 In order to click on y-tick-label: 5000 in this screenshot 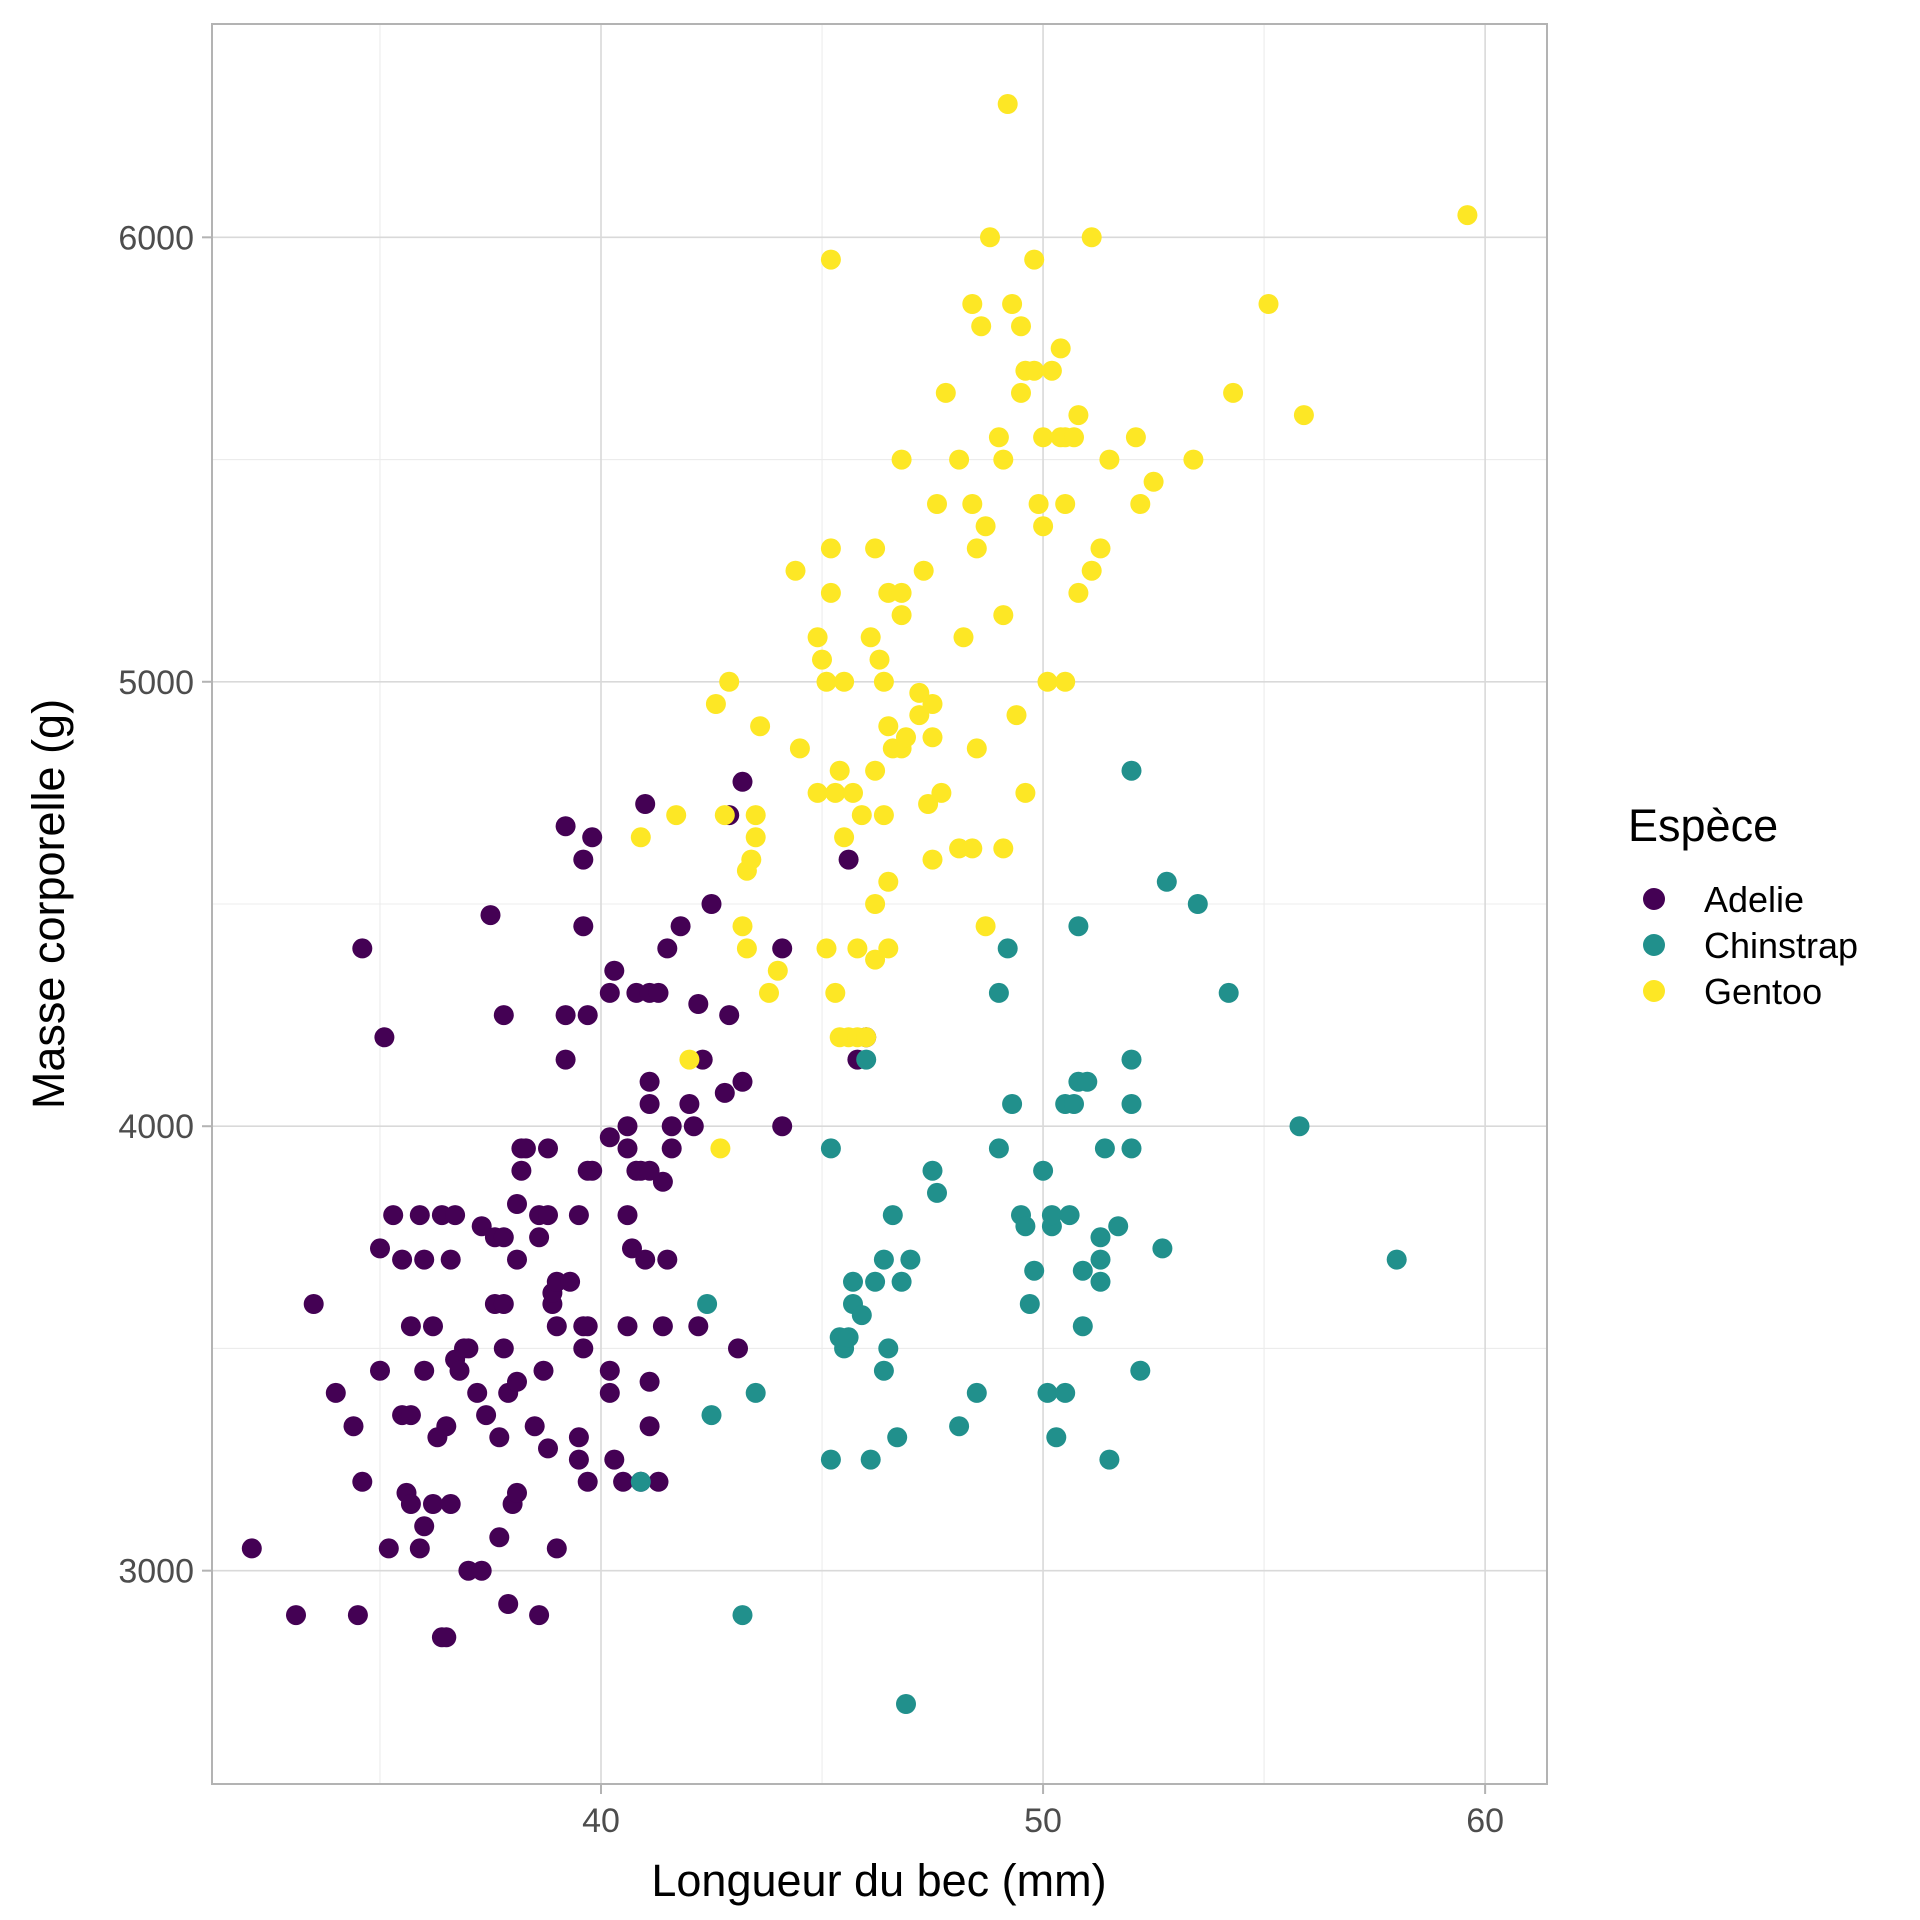, I will do `click(156, 683)`.